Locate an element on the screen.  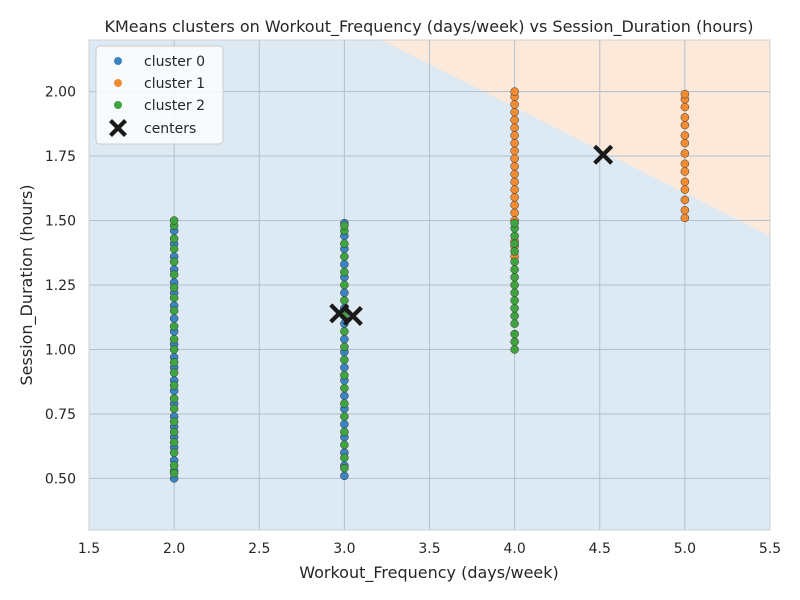
y-tick-labels: 0.50 0.75 1.00 1.25 1.50 1.75 2.00 is located at coordinates (60, 286).